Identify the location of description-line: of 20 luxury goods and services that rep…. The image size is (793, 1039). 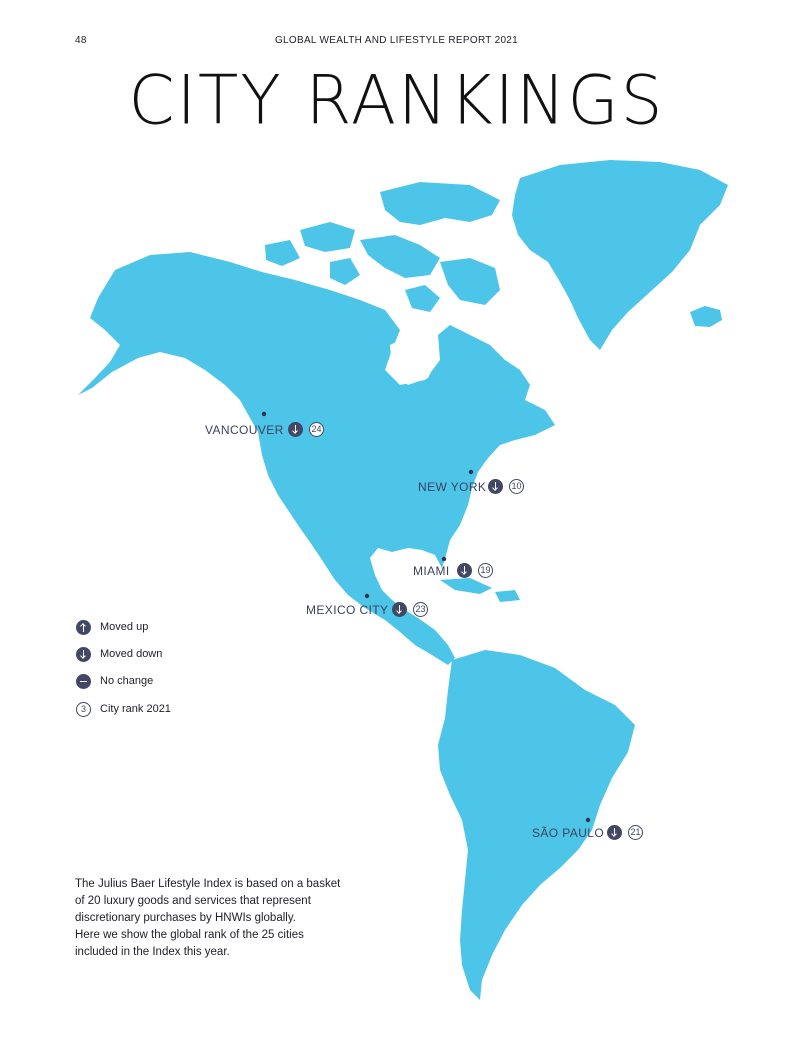
(193, 901).